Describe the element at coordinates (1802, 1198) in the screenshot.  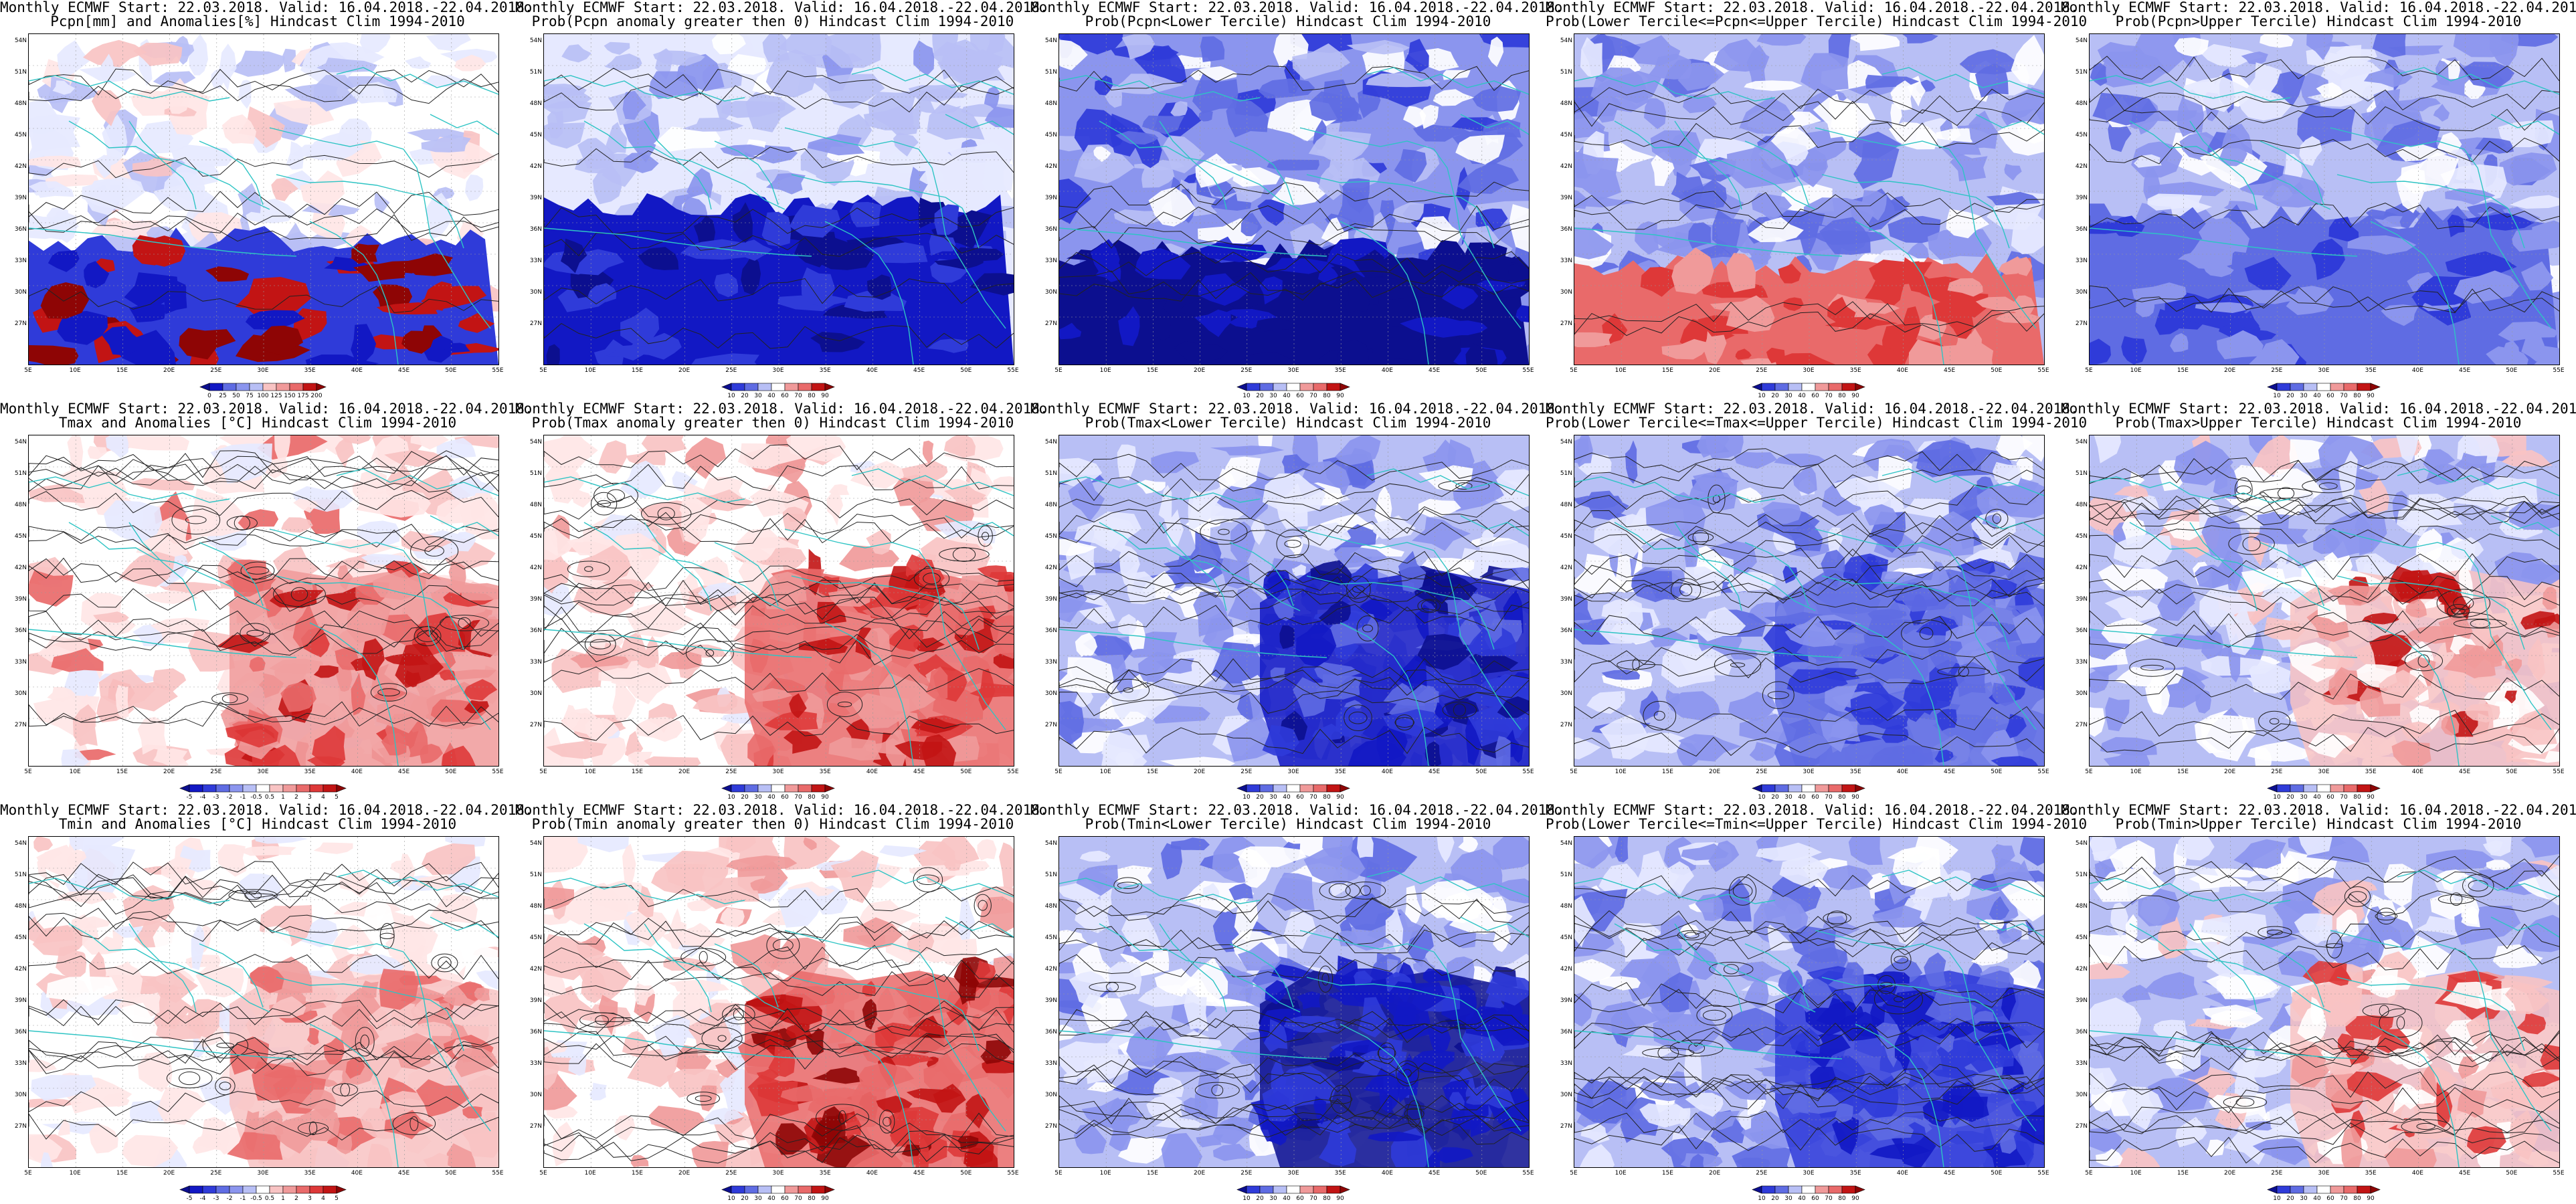
I see `colorbar-tick-label: 40` at that location.